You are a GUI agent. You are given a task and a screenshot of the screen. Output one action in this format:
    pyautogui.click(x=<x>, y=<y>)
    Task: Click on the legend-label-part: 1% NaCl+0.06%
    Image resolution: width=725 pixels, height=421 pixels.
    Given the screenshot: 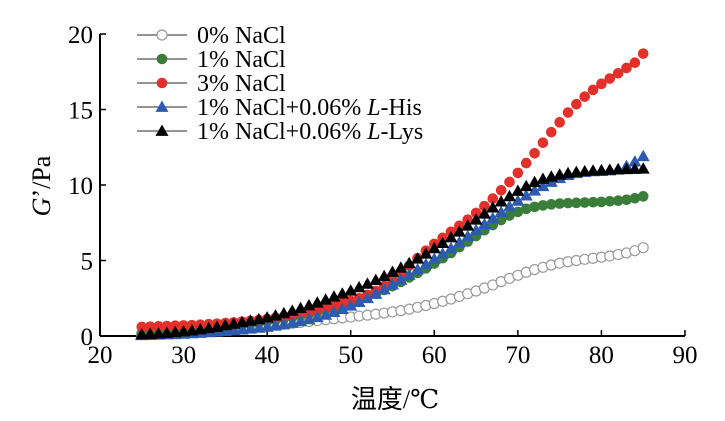 What is the action you would take?
    pyautogui.click(x=282, y=132)
    